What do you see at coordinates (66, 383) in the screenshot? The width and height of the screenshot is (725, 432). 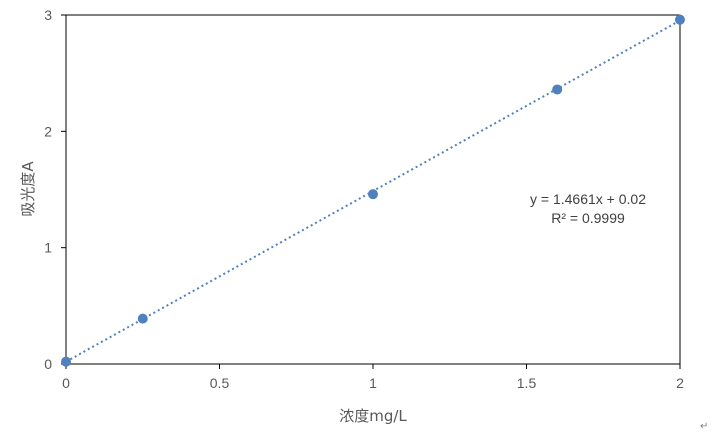 I see `x-tick-label: 0` at bounding box center [66, 383].